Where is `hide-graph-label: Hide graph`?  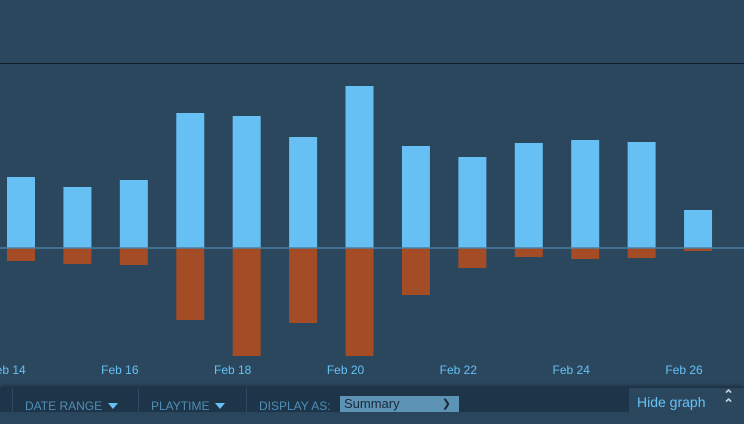 hide-graph-label: Hide graph is located at coordinates (671, 402).